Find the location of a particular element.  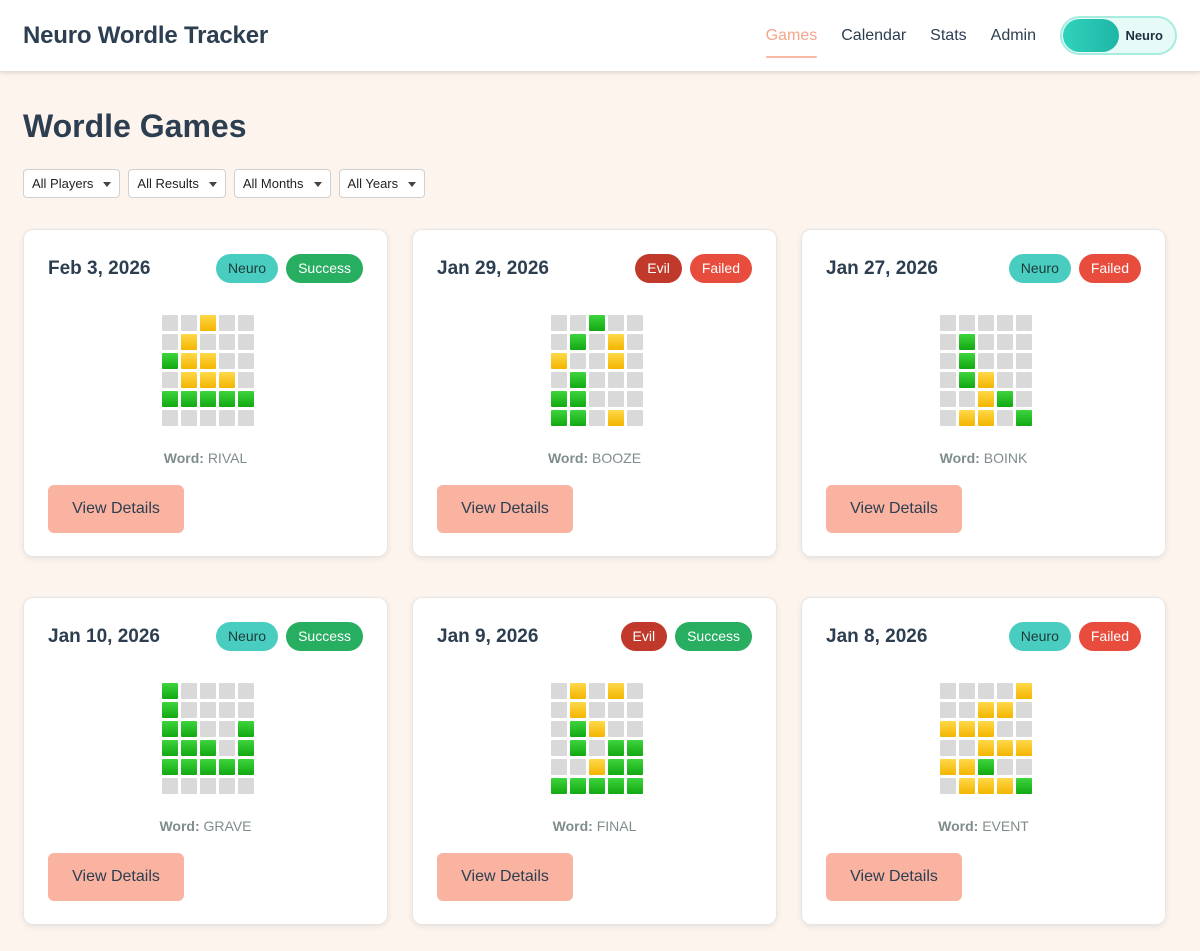

game-badges: Neuro Failed is located at coordinates (1071, 636).